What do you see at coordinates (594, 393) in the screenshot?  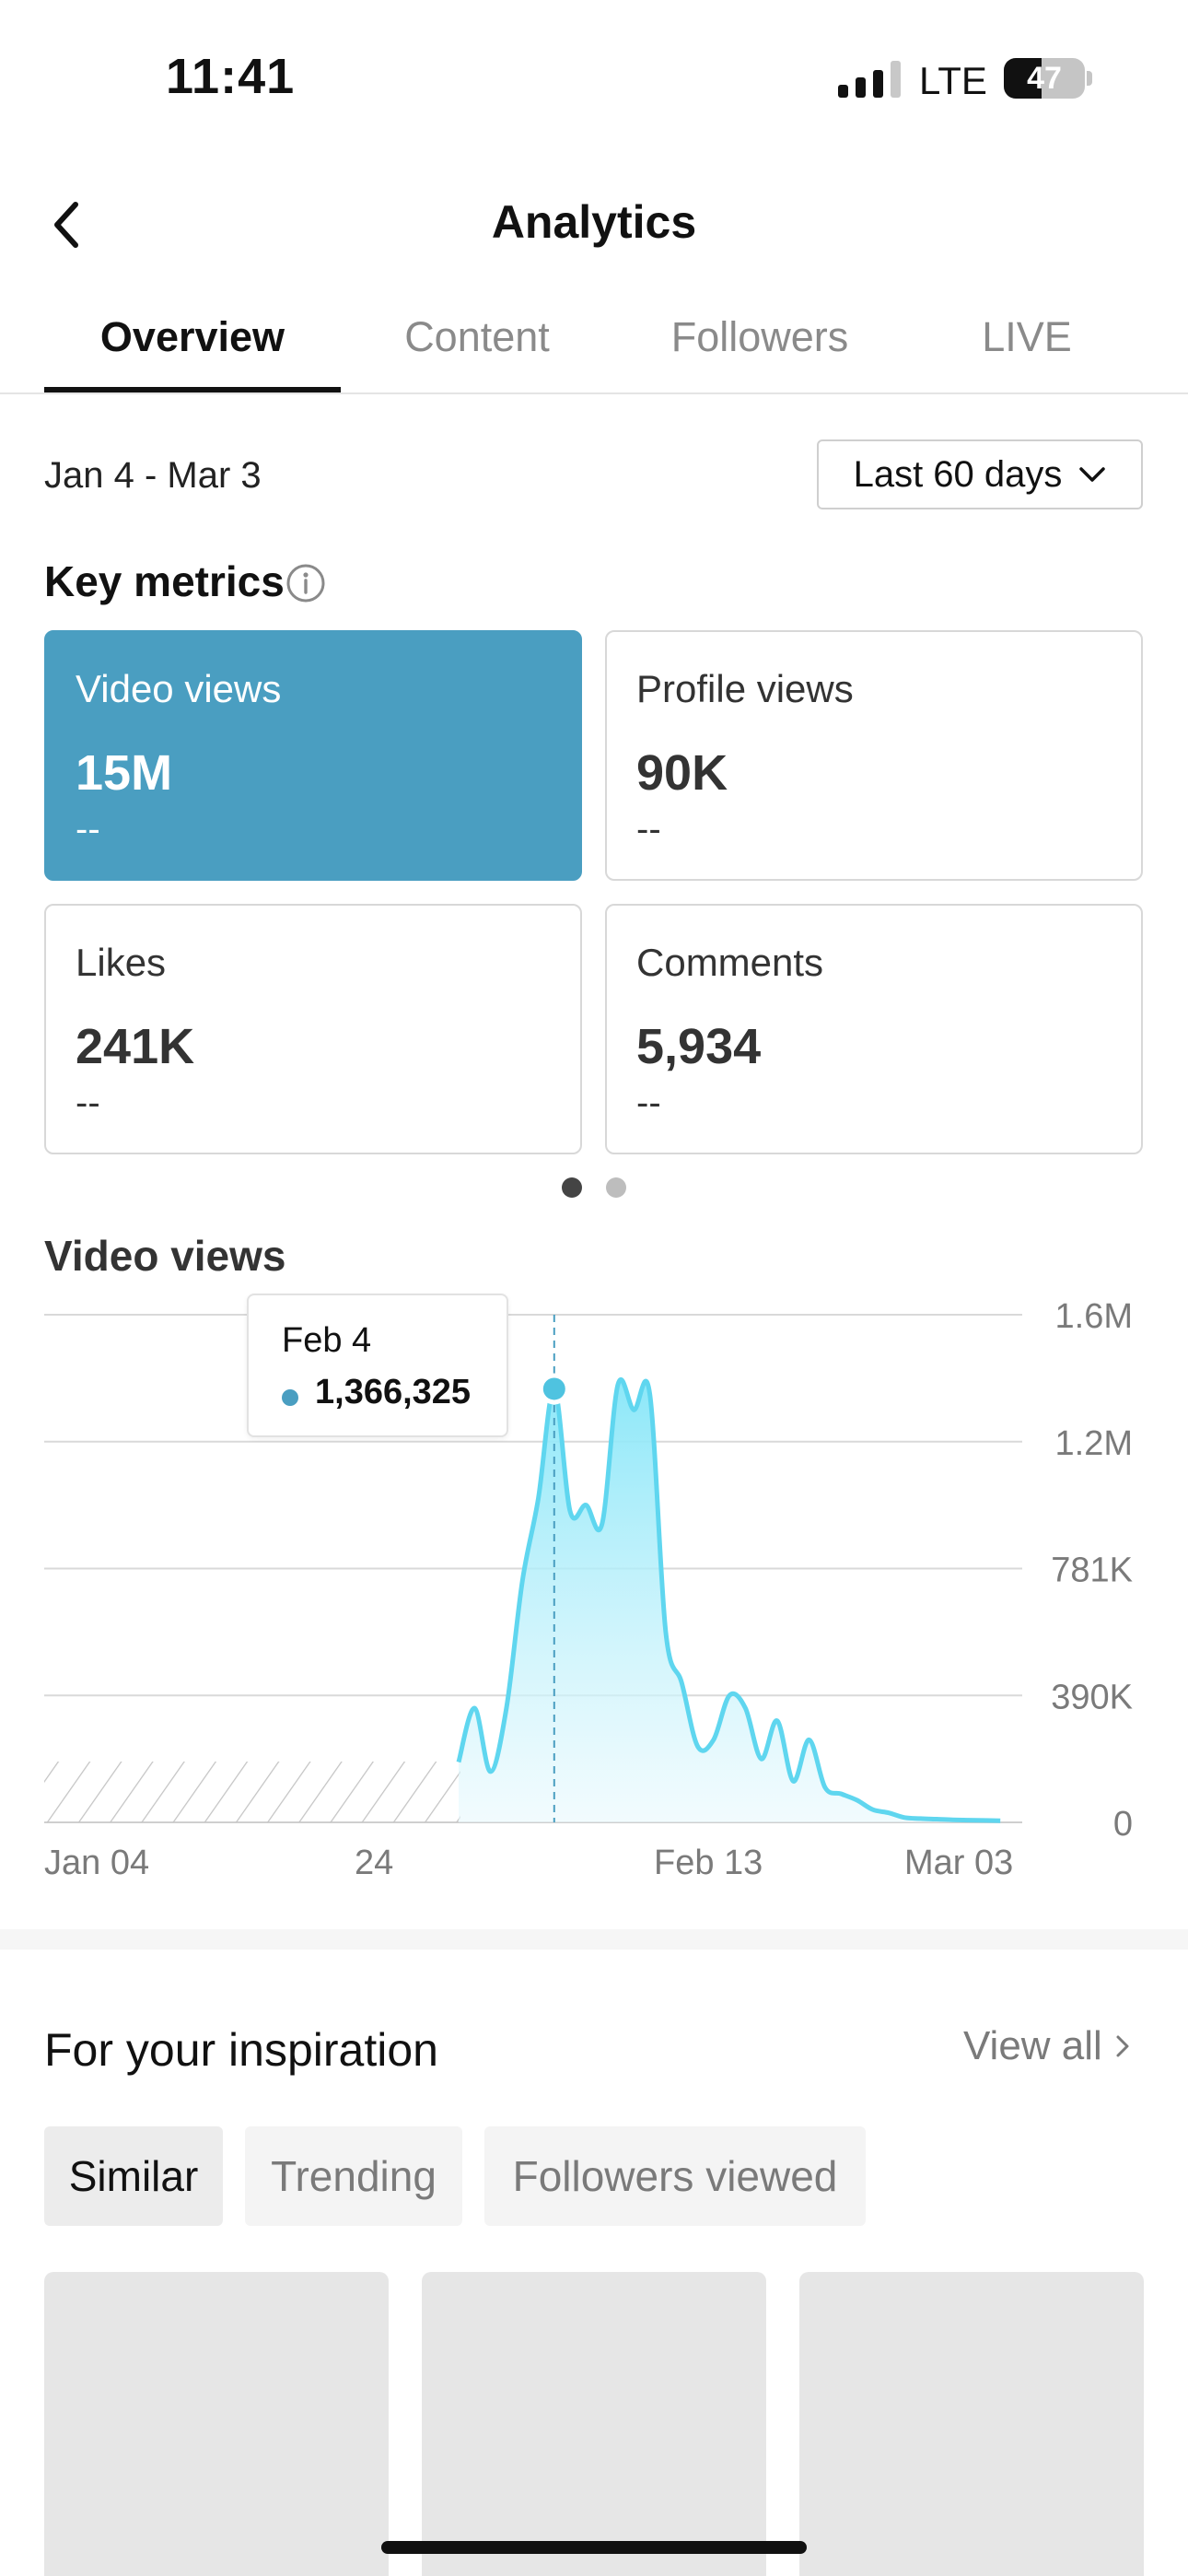 I see `tabs-divider` at bounding box center [594, 393].